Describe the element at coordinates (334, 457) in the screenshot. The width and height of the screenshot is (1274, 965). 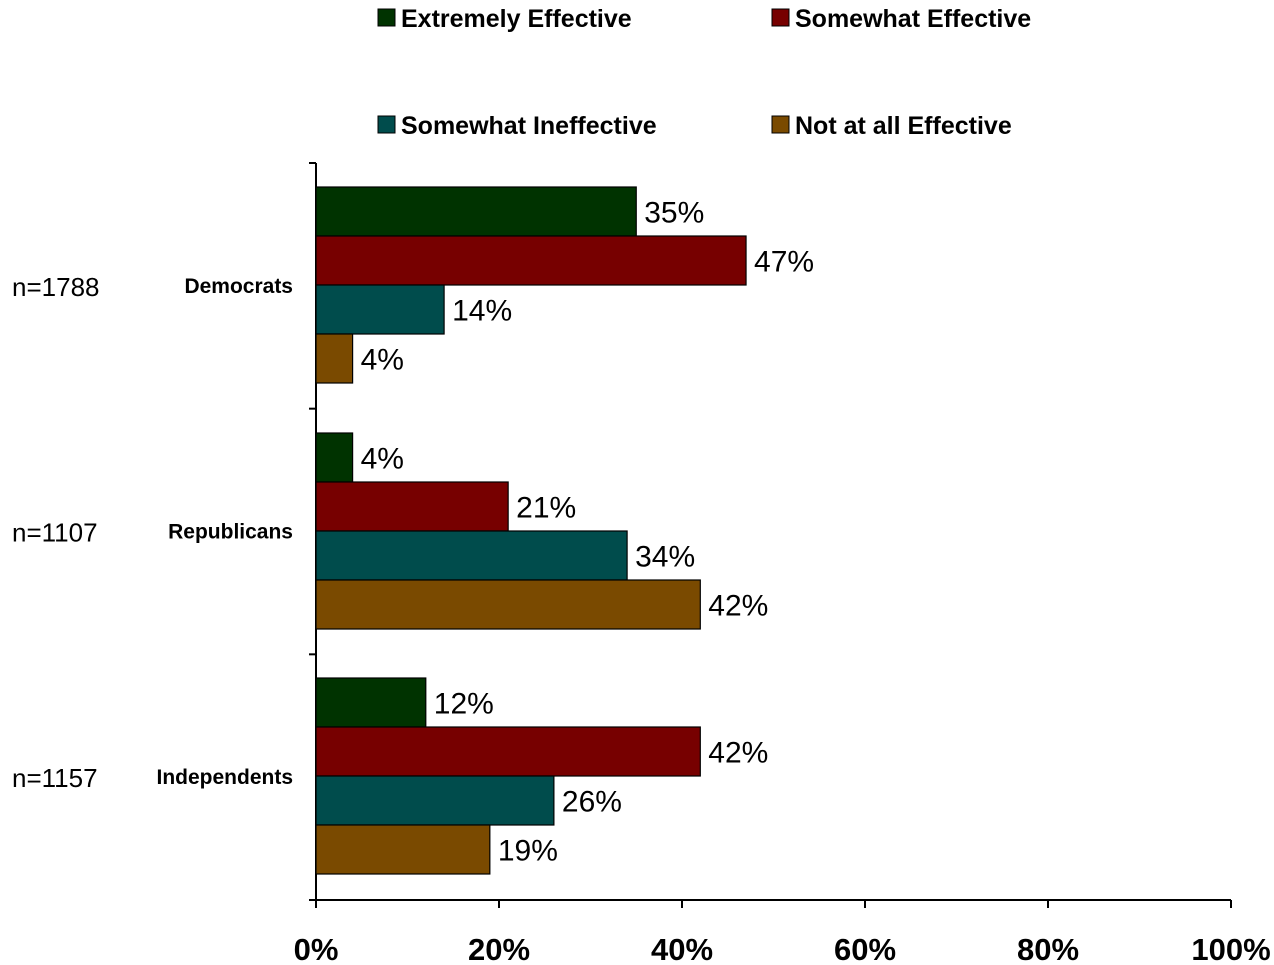
I see `bar-republicans-extremely-effective` at that location.